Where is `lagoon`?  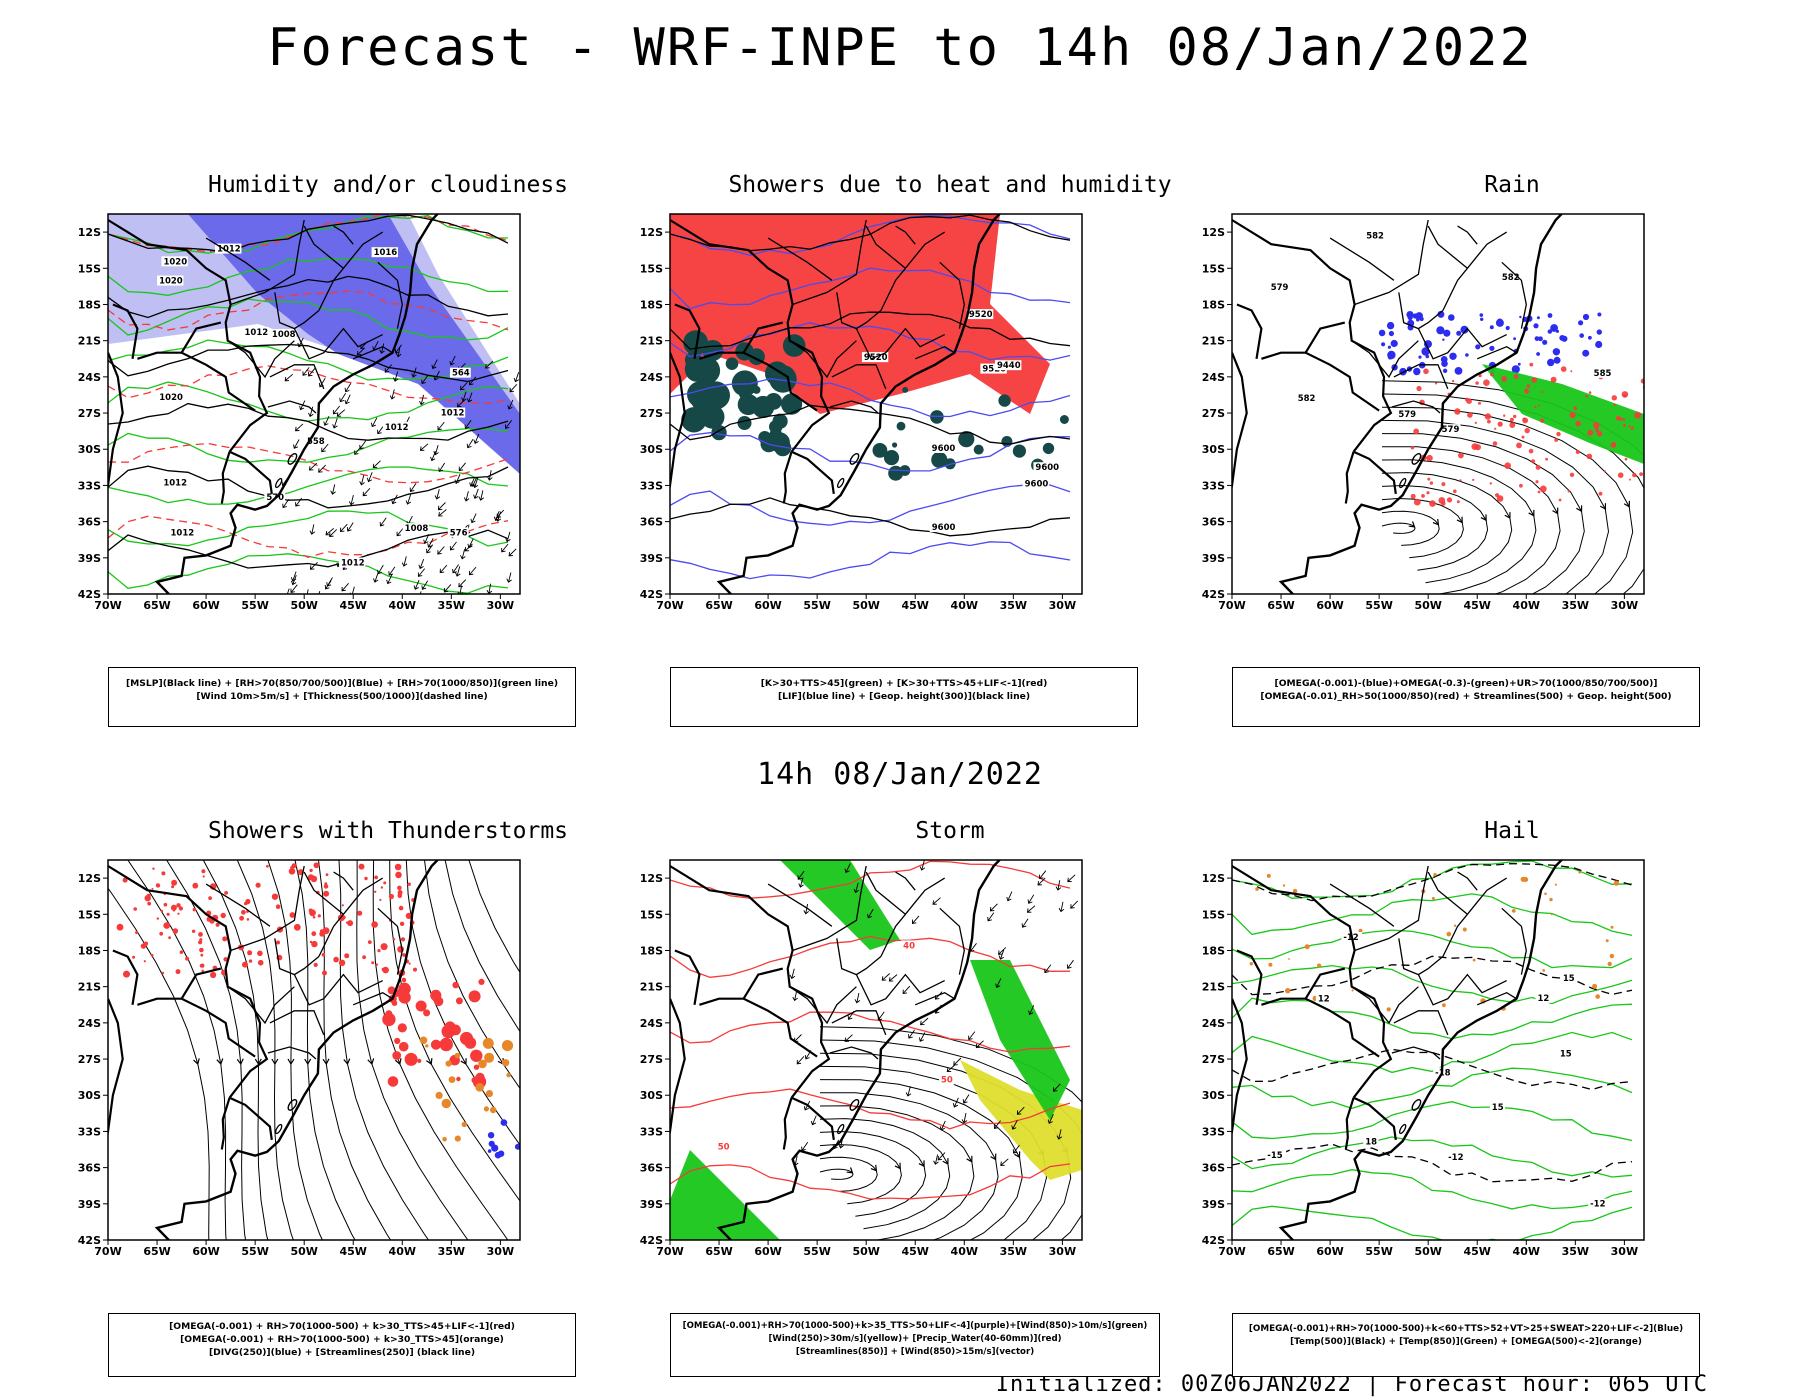
lagoon is located at coordinates (840, 1129).